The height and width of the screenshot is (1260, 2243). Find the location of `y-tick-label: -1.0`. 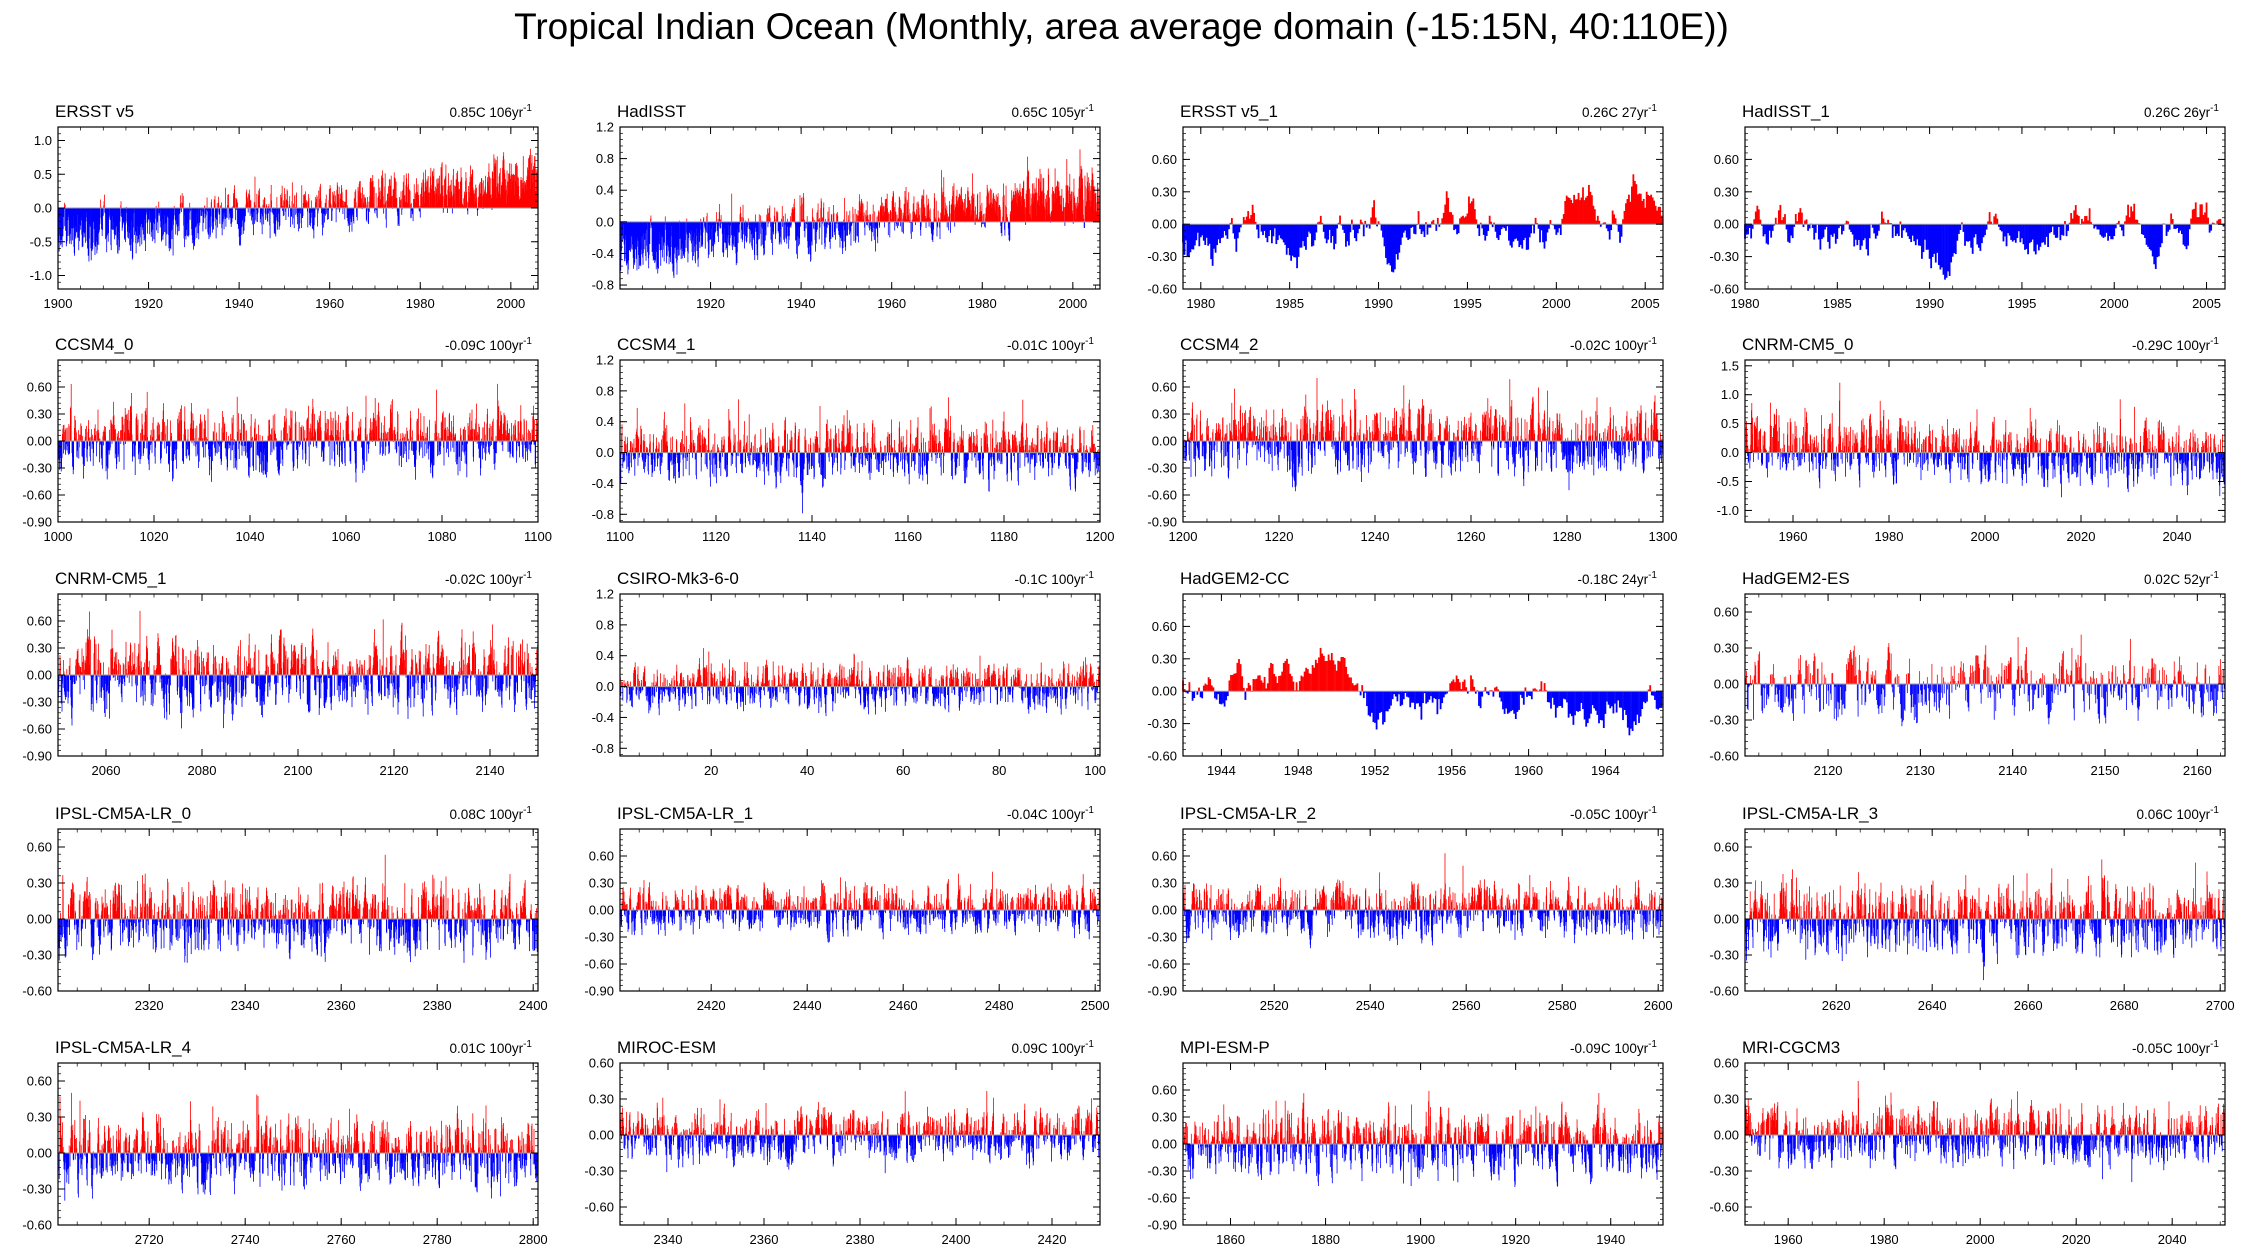

y-tick-label: -1.0 is located at coordinates (41, 275).